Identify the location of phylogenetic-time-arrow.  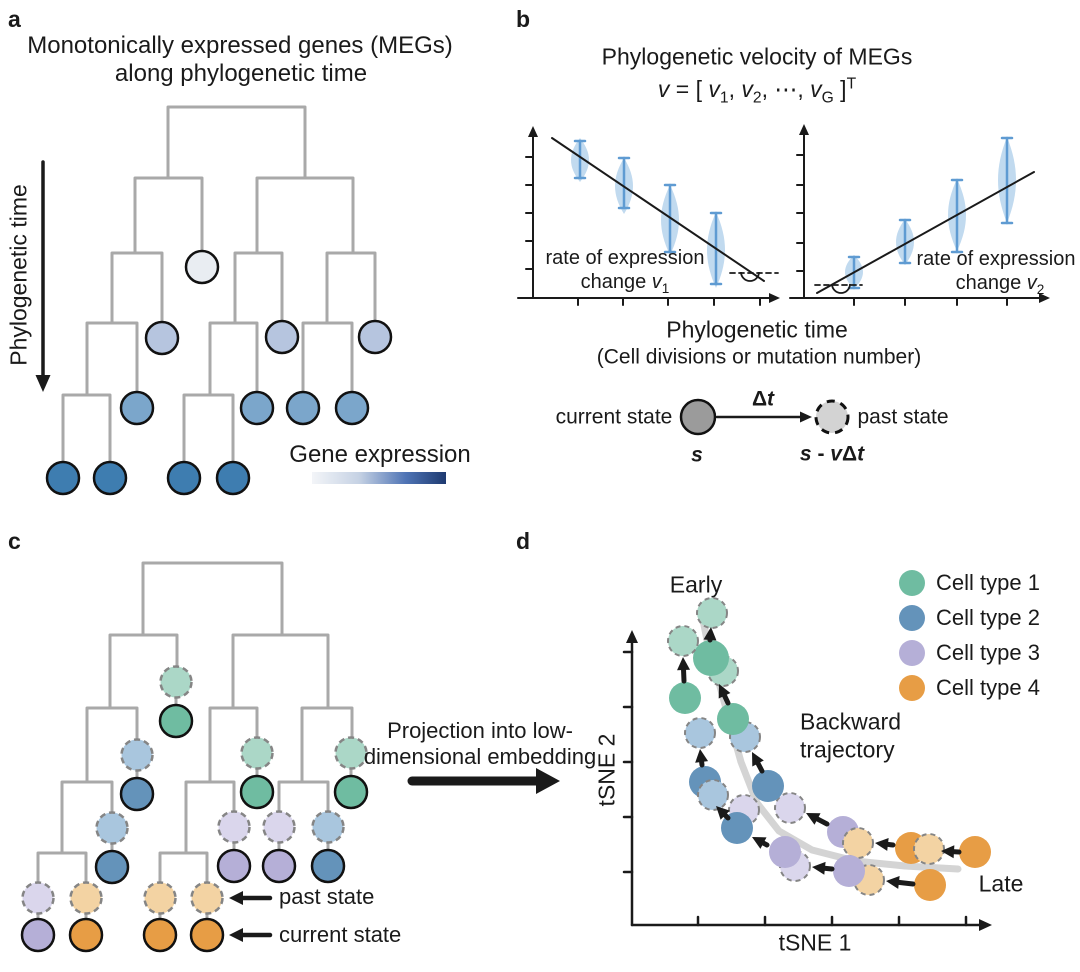
(43, 276).